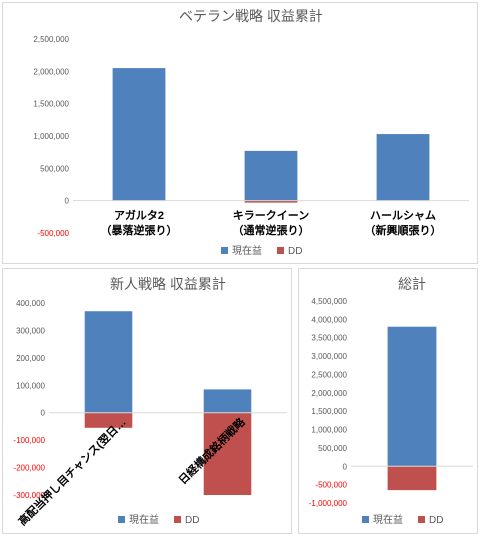 This screenshot has width=480, height=536. I want to click on y-tick-label: -200,000, so click(29, 468).